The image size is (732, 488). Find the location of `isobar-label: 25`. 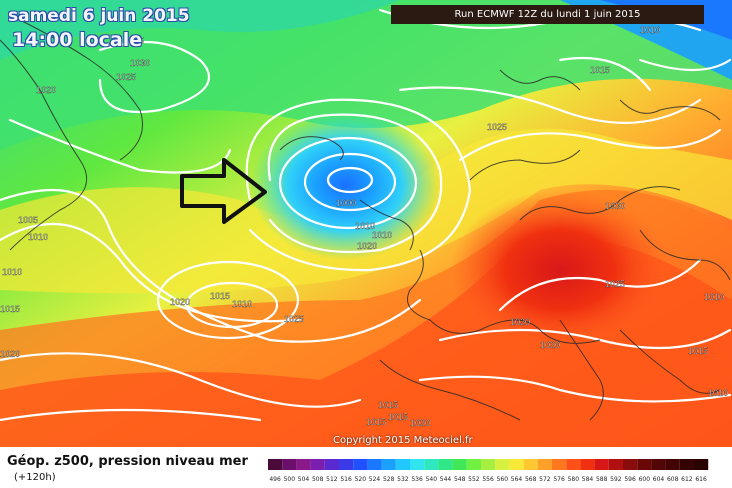

isobar-label: 25 is located at coordinates (139, 41).